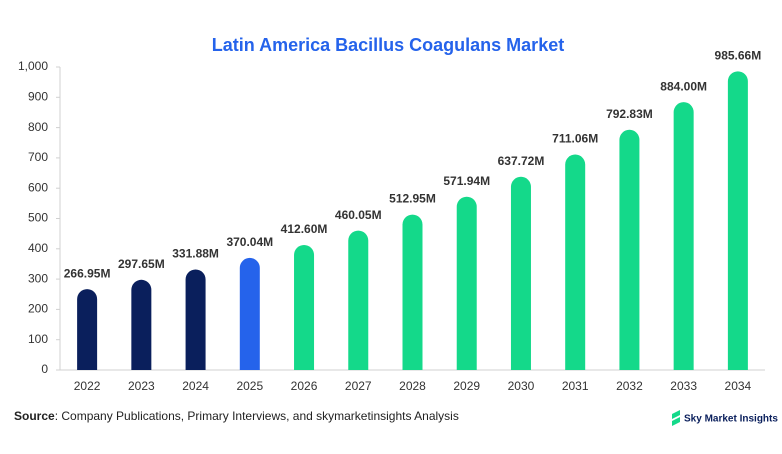 The image size is (782, 454). What do you see at coordinates (412, 386) in the screenshot?
I see `x-tick-label: 2028` at bounding box center [412, 386].